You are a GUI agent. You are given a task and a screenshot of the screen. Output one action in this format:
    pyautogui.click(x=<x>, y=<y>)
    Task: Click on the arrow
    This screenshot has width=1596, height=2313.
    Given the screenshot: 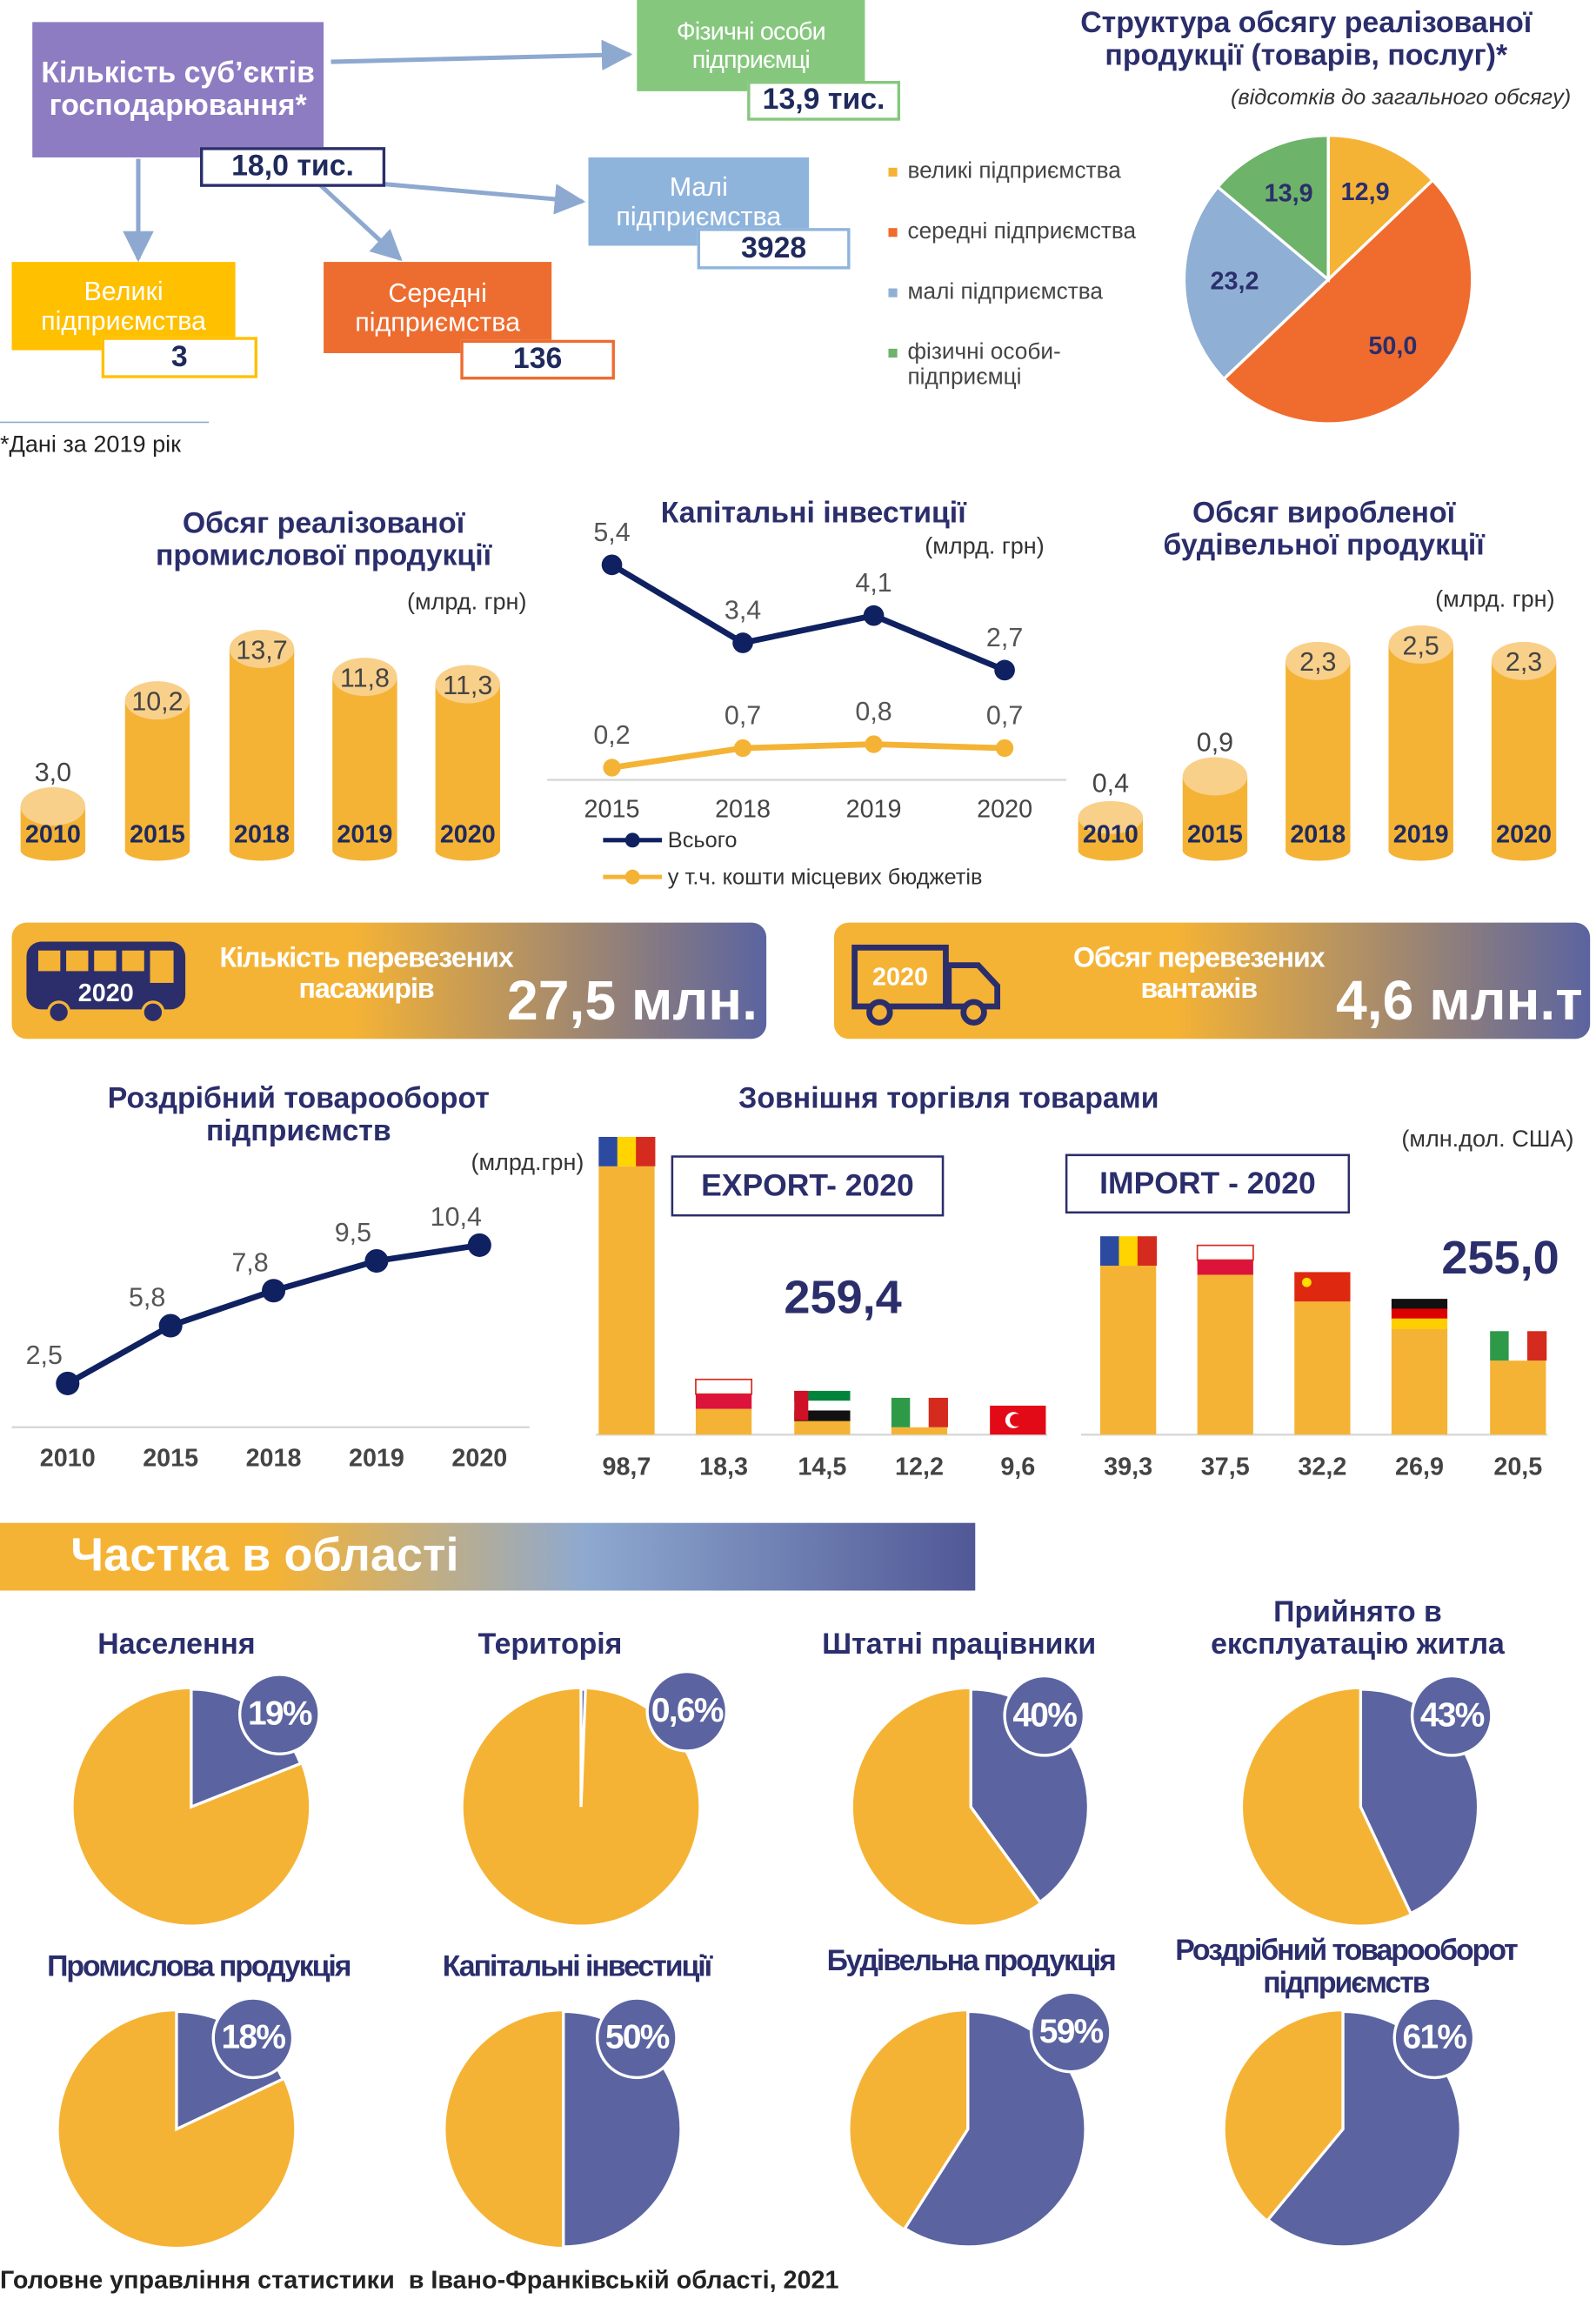 What is the action you would take?
    pyautogui.click(x=482, y=55)
    